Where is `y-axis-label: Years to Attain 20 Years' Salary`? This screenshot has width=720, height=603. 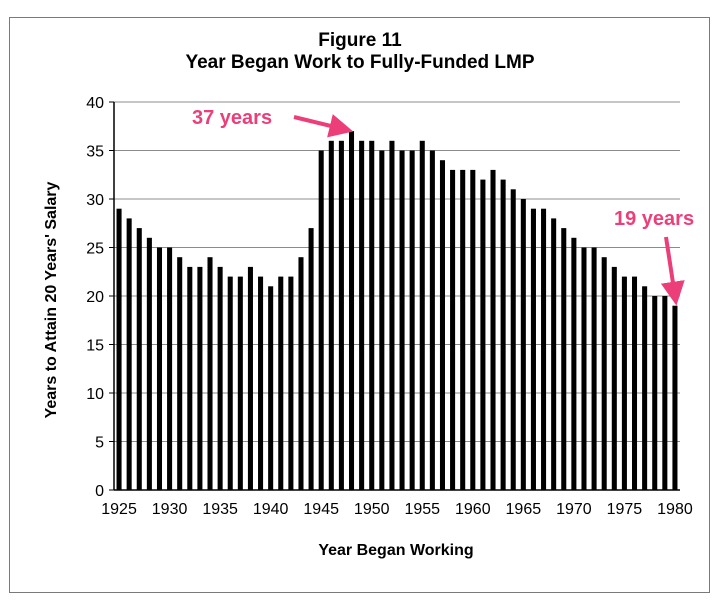 y-axis-label: Years to Attain 20 Years' Salary is located at coordinates (51, 299).